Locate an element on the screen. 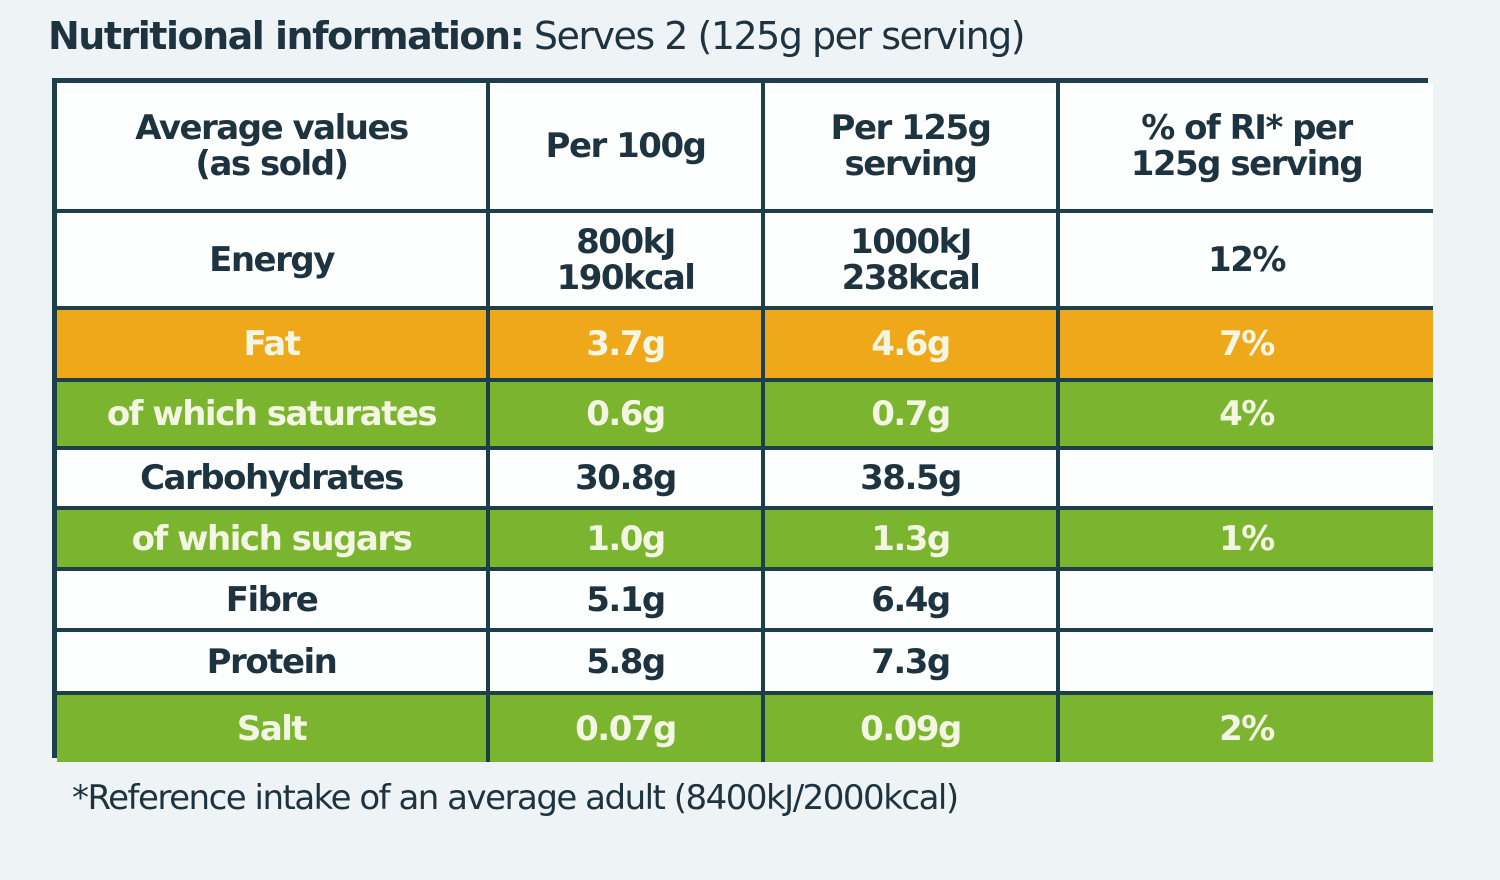 This screenshot has height=880, width=1500. table-cell: 0.7g is located at coordinates (912, 416).